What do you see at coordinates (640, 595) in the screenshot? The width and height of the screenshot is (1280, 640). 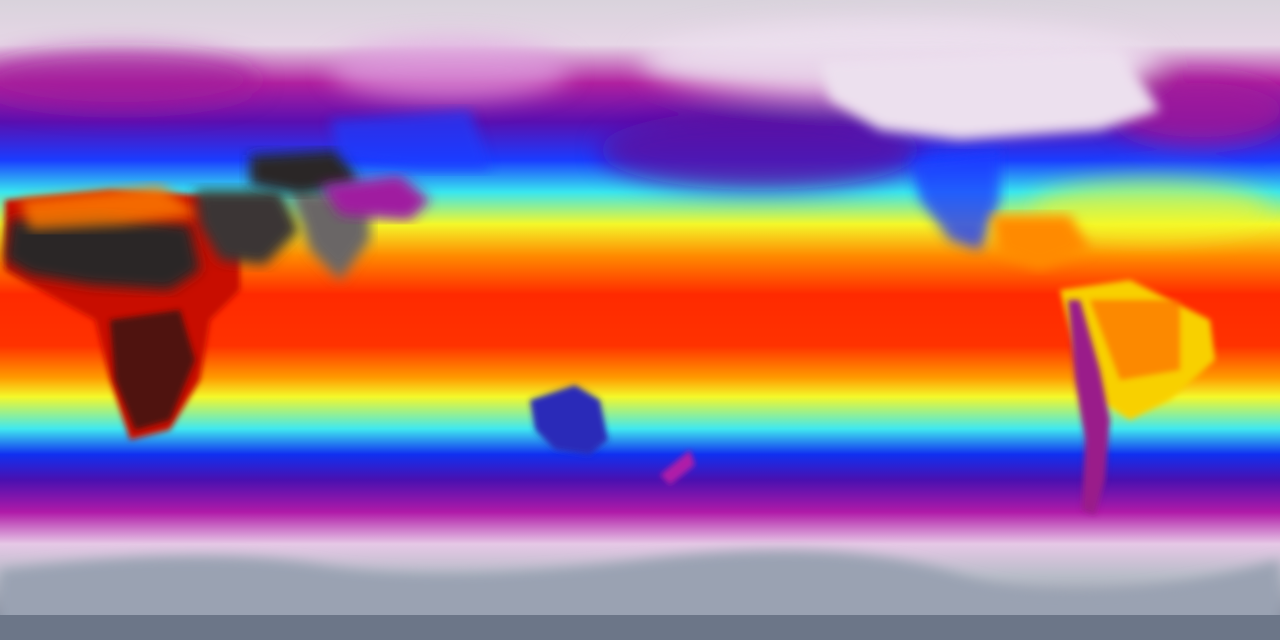 I see `antarctica` at bounding box center [640, 595].